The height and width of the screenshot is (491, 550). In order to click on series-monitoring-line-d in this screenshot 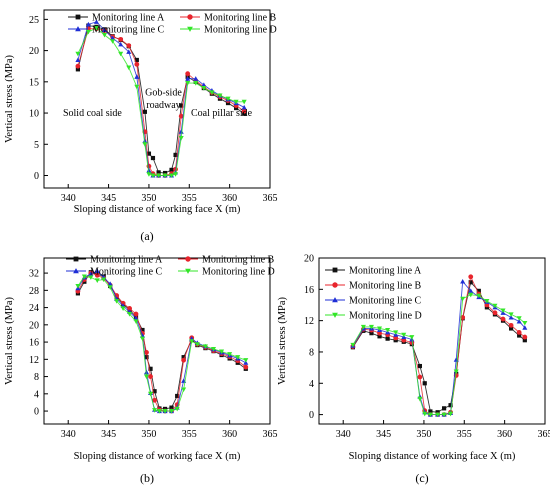, I will do `click(161, 102)`.